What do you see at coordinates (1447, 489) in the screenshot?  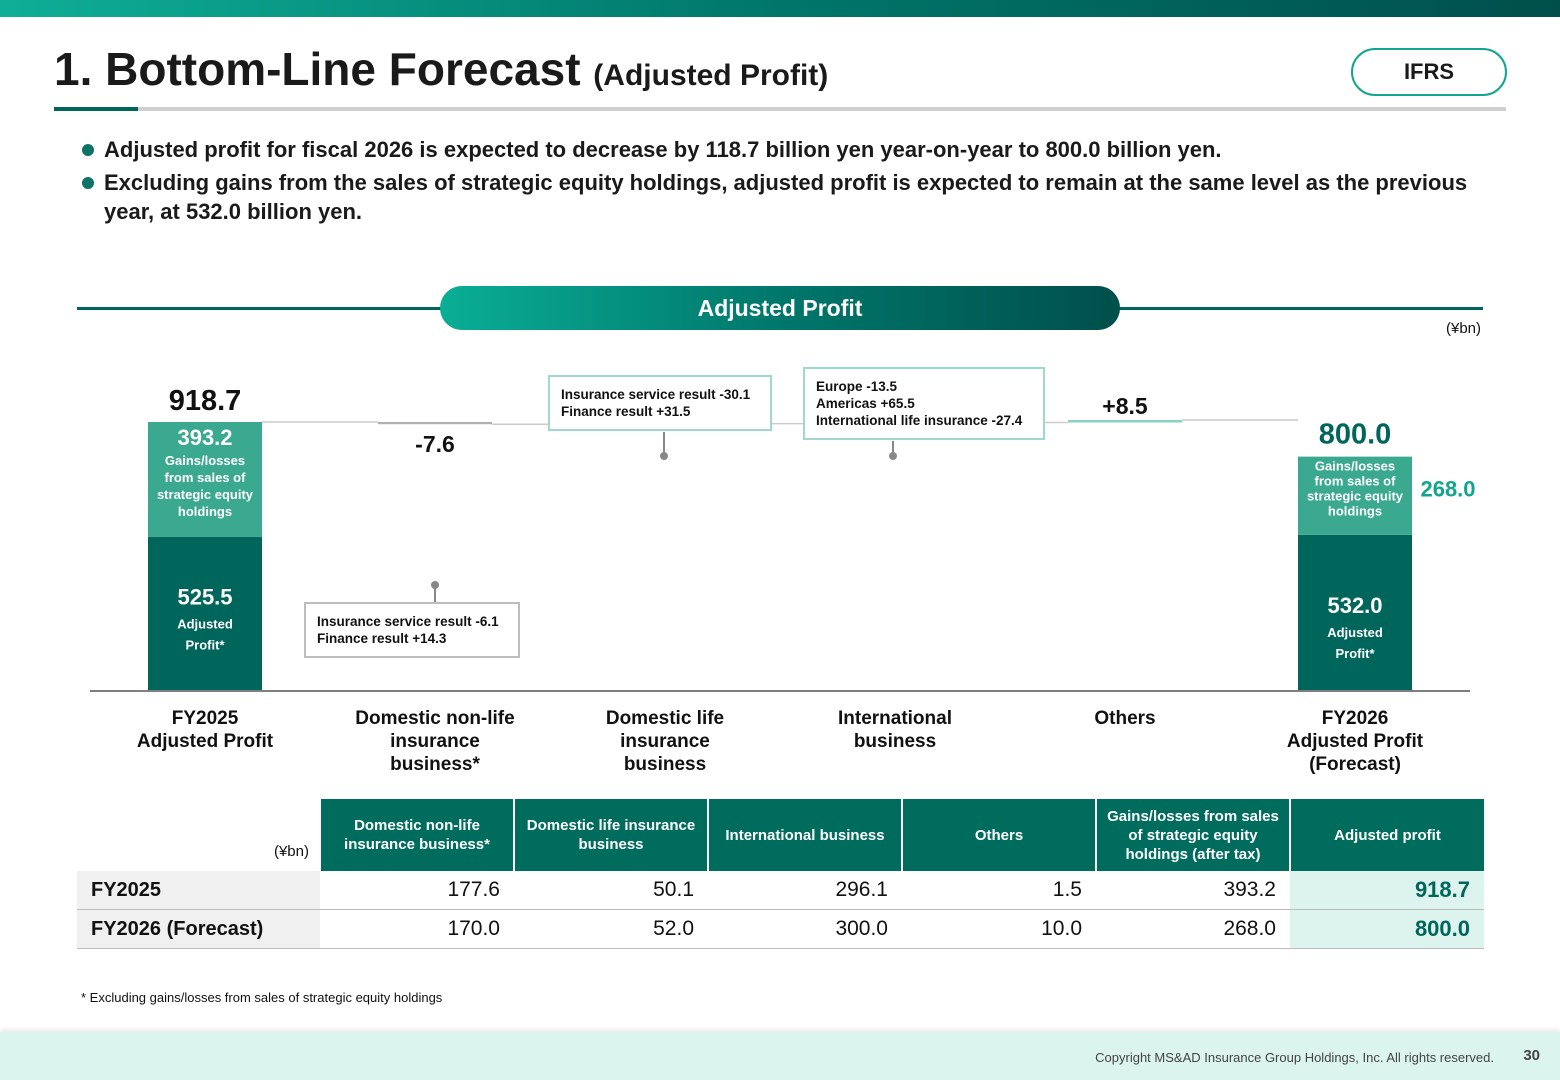 I see `data-label-fy2026-gains: 268.0` at bounding box center [1447, 489].